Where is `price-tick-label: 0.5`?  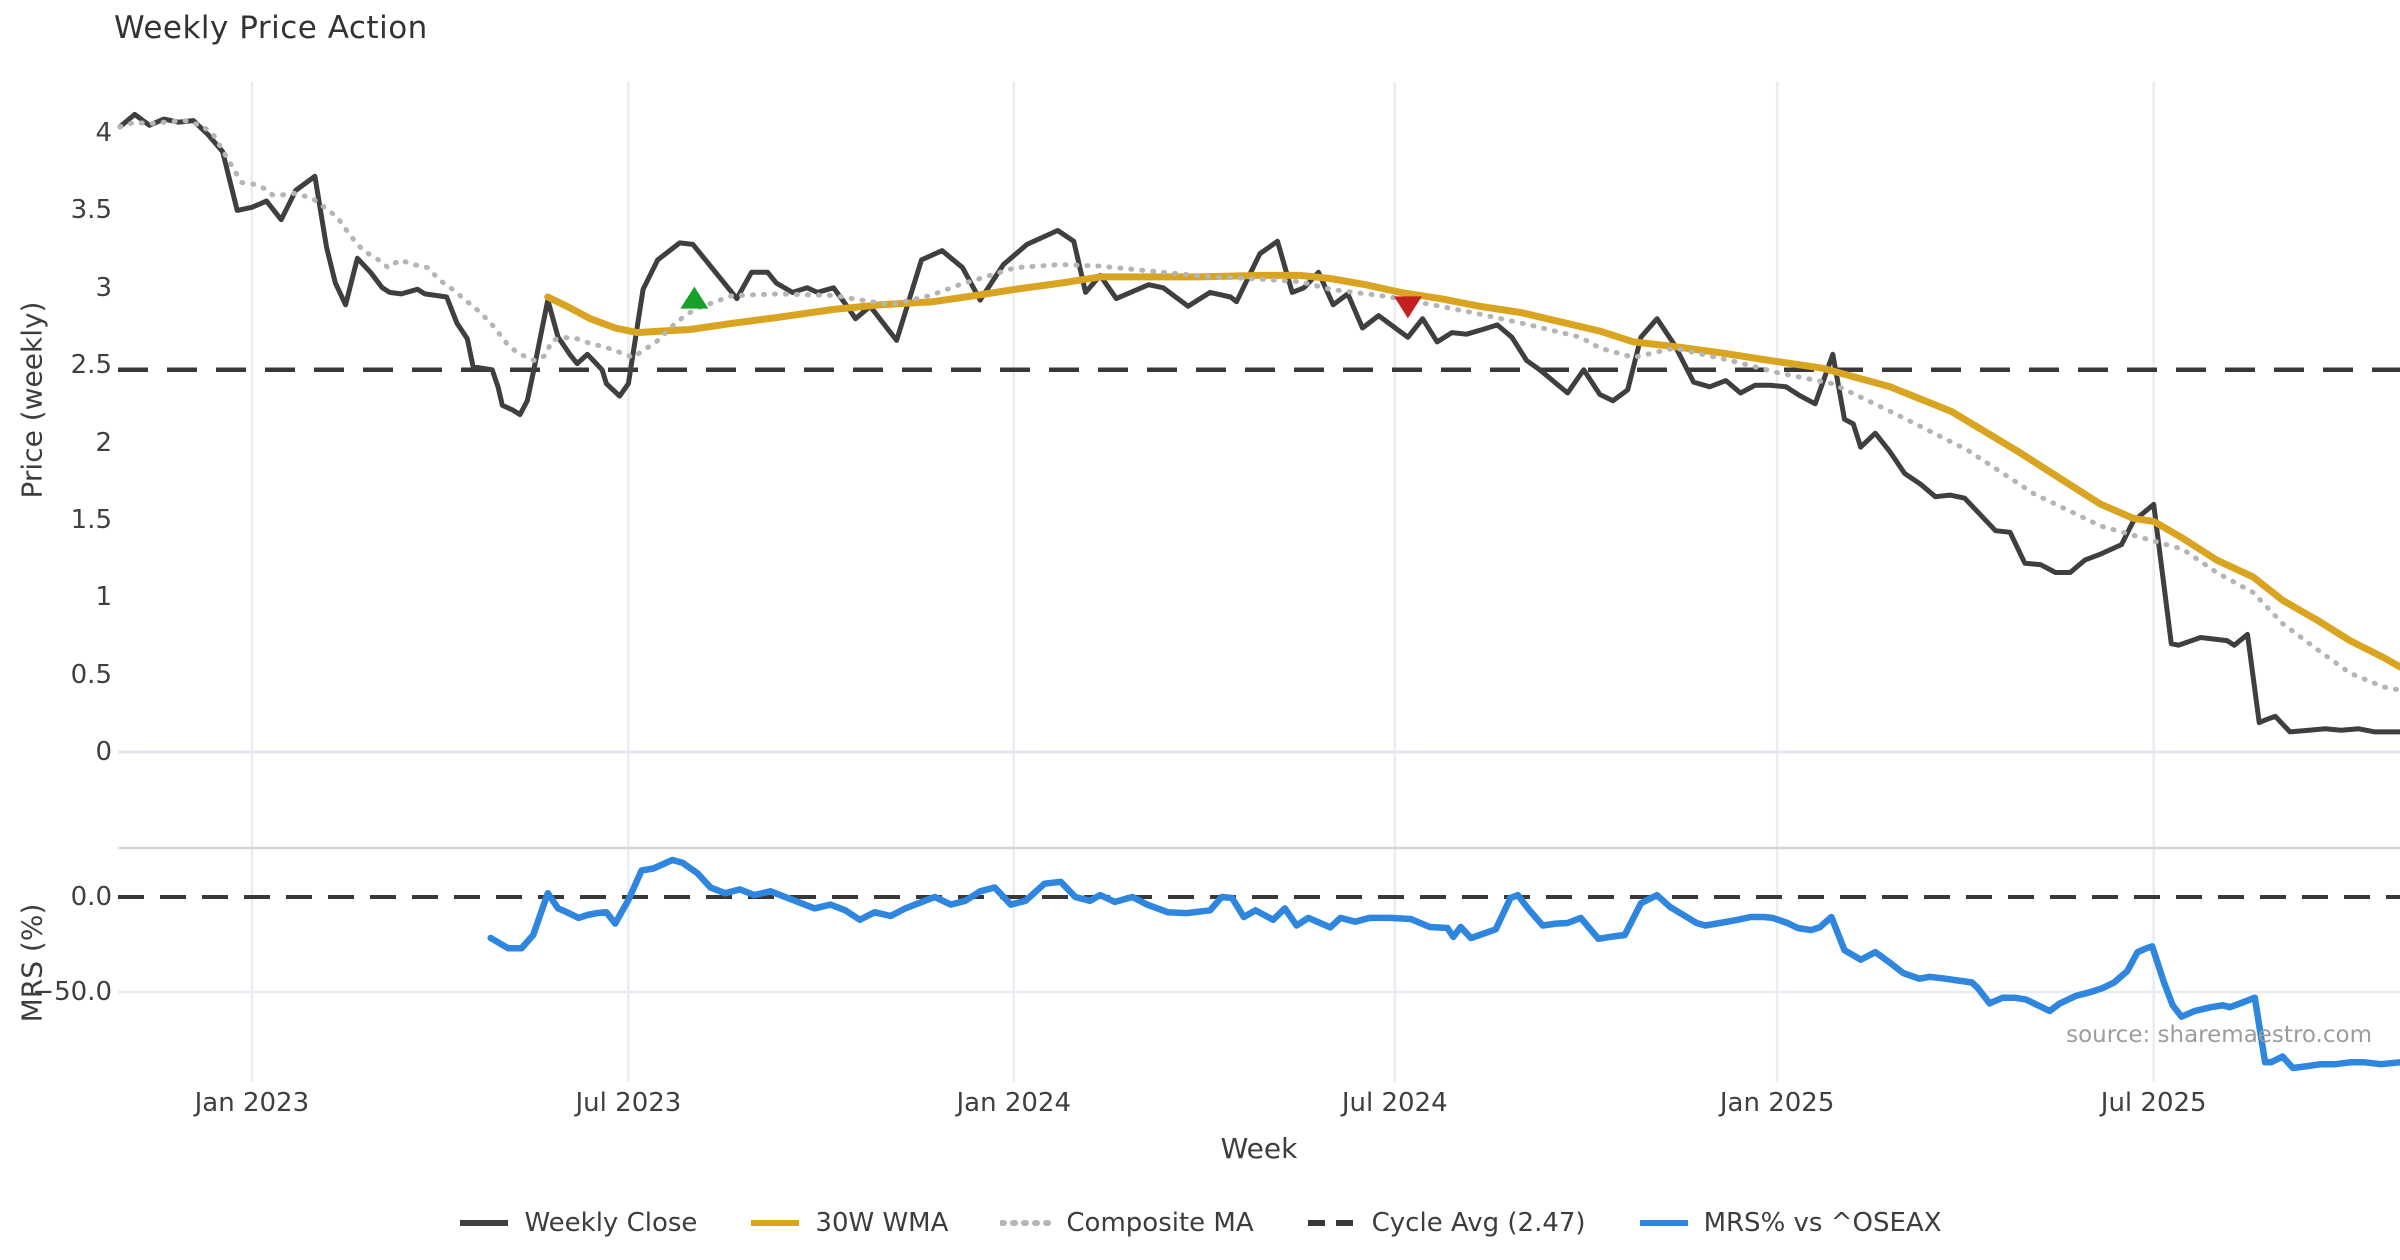
price-tick-label: 0.5 is located at coordinates (91, 674).